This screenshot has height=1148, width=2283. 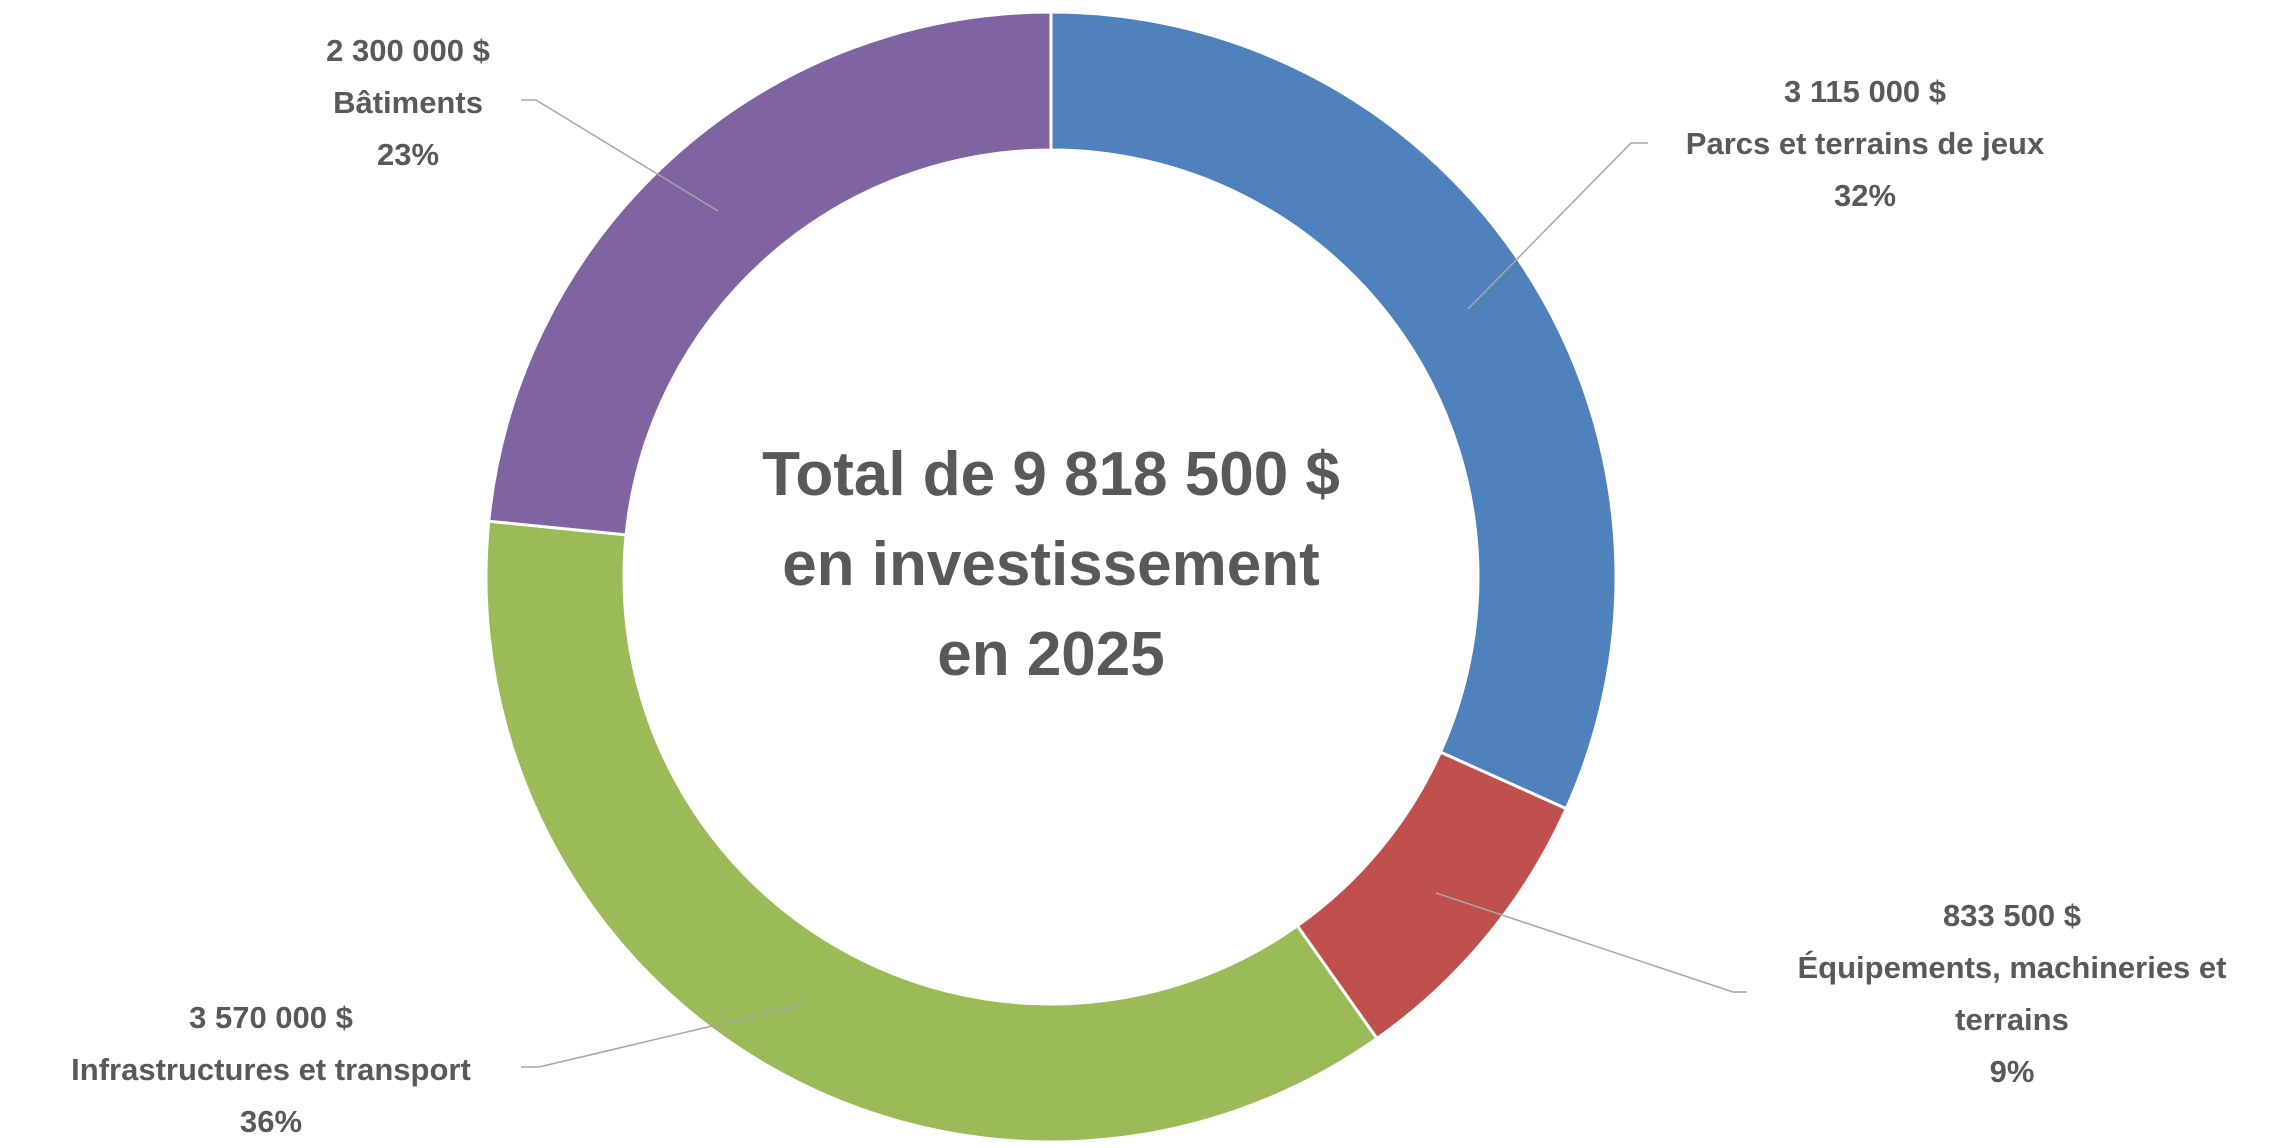 What do you see at coordinates (2012, 1071) in the screenshot?
I see `percentage-label: 9%` at bounding box center [2012, 1071].